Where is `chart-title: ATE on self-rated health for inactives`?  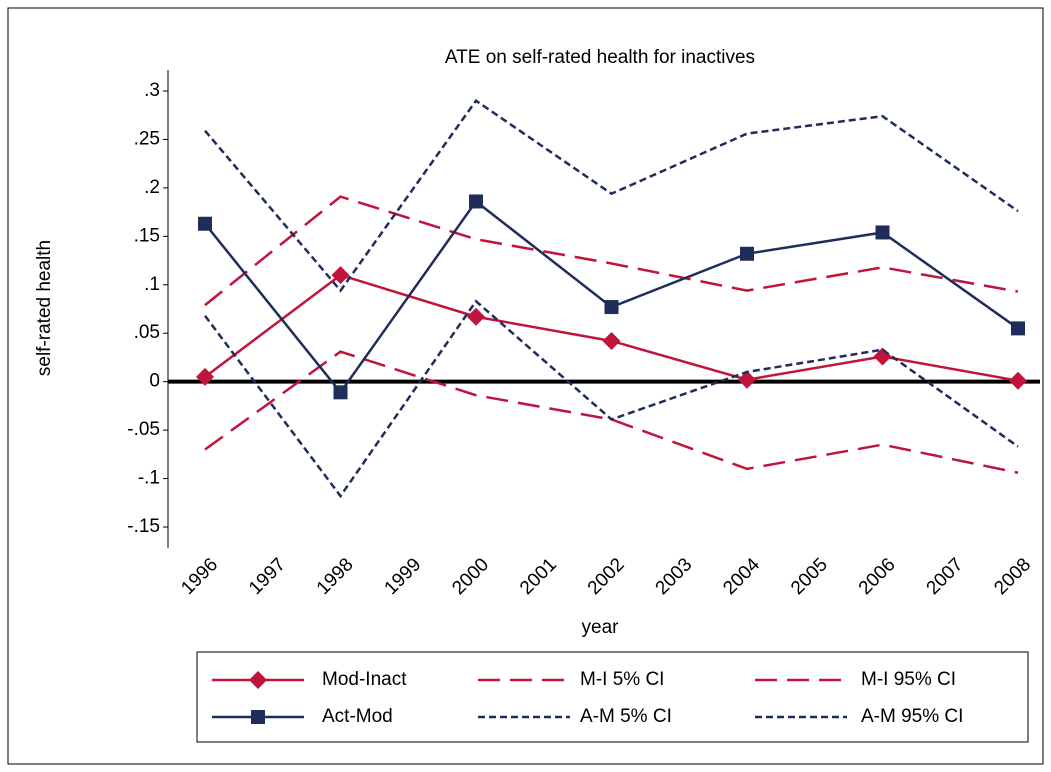 chart-title: ATE on self-rated health for inactives is located at coordinates (600, 57).